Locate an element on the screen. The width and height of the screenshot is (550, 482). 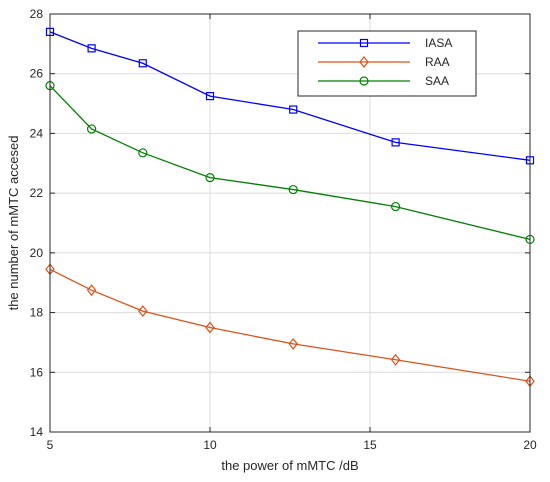
legend-label-raa: RAA is located at coordinates (437, 62).